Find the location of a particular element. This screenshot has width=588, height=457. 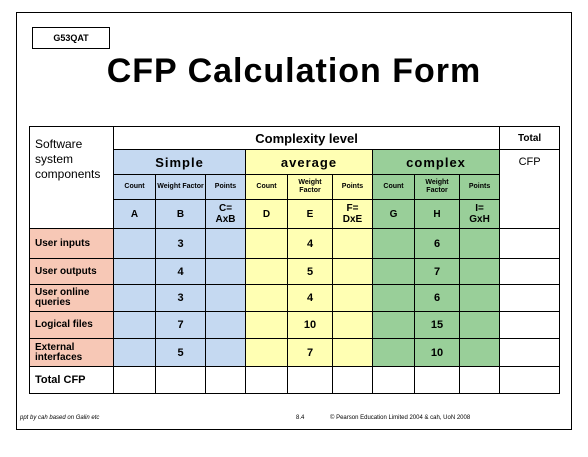

col-code-d: D is located at coordinates (266, 214).